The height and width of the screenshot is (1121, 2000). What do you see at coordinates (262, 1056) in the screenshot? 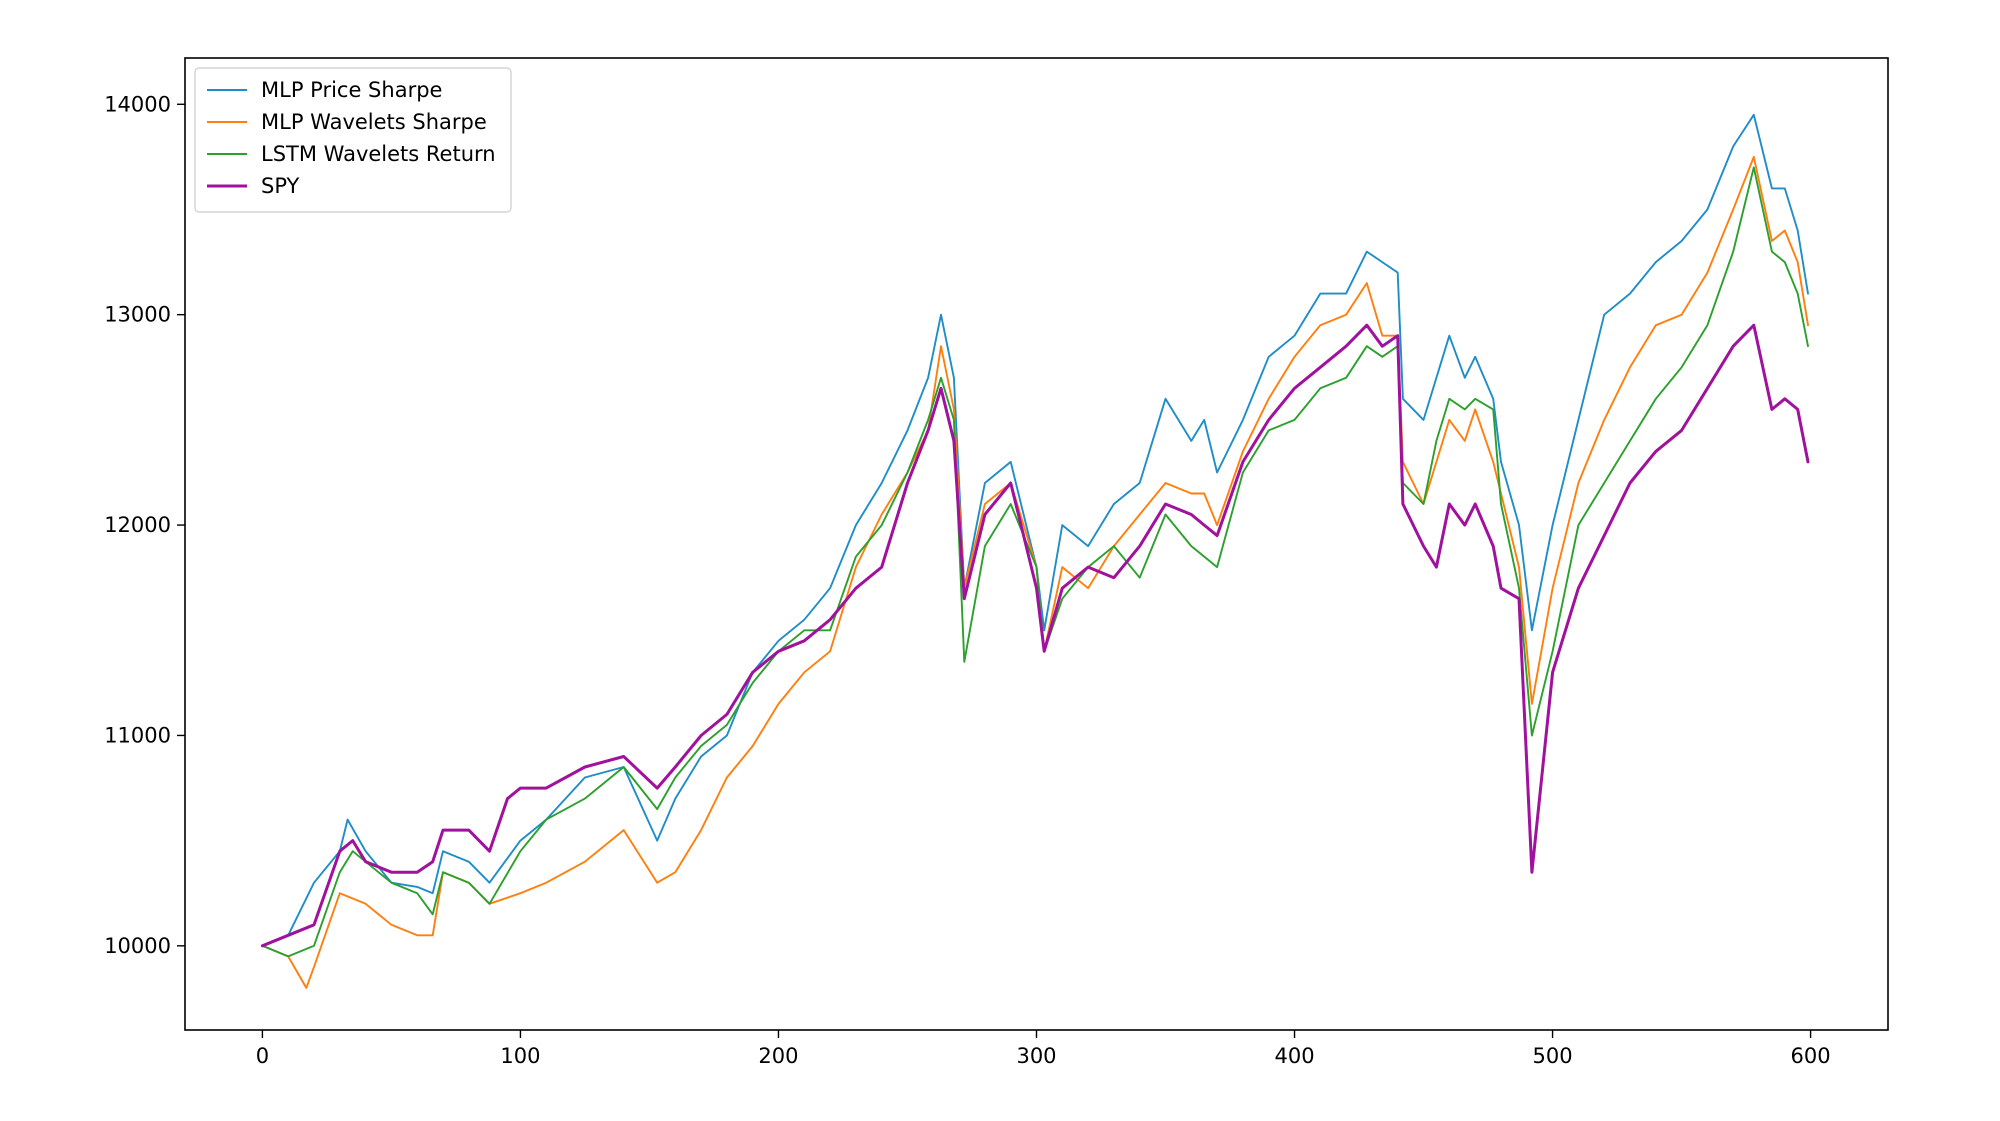
I see `x-tick-label: 0` at bounding box center [262, 1056].